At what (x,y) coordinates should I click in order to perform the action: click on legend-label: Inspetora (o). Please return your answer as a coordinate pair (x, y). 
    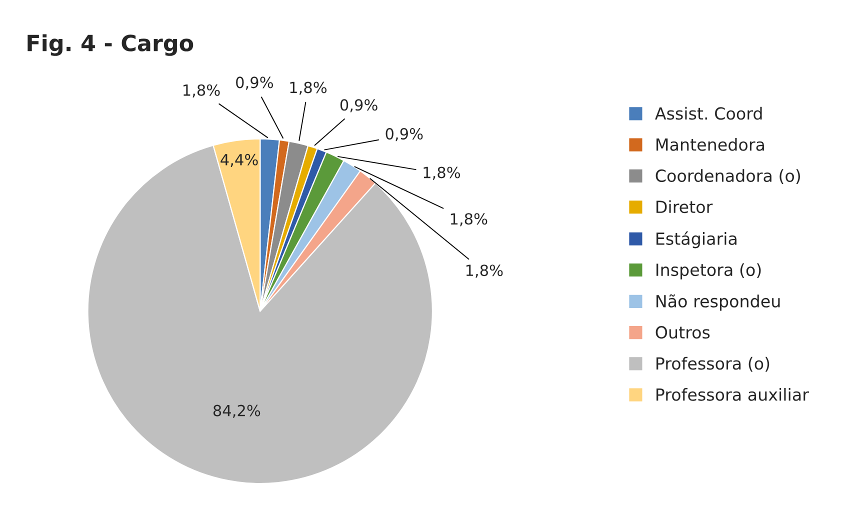
    Looking at the image, I should click on (708, 271).